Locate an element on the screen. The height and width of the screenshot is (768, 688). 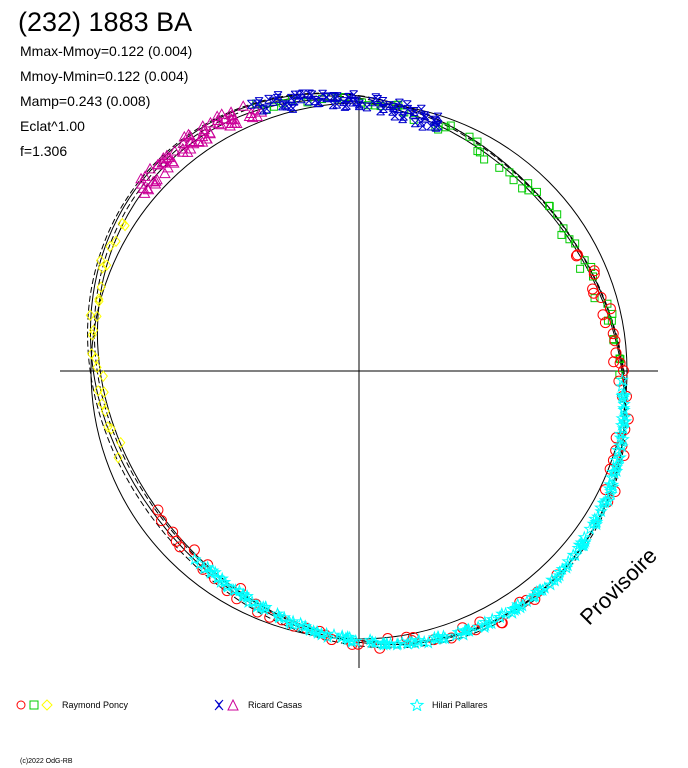
legend-label-hilari-pallares: Hilari Pallares is located at coordinates (460, 705).